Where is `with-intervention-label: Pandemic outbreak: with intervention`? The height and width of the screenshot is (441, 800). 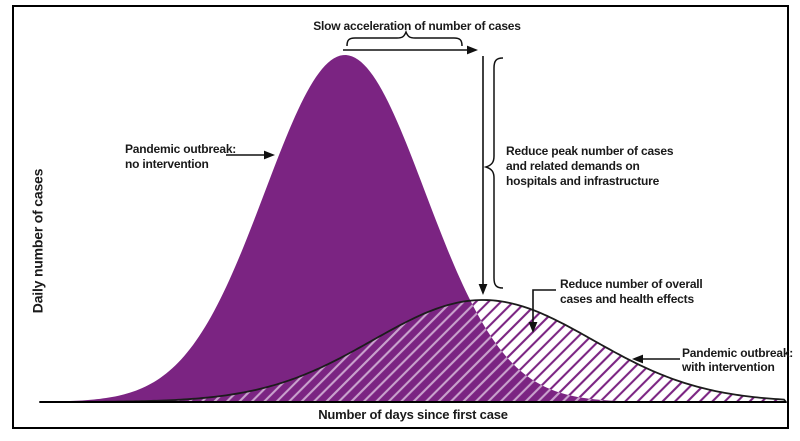
with-intervention-label: Pandemic outbreak: with intervention is located at coordinates (738, 360).